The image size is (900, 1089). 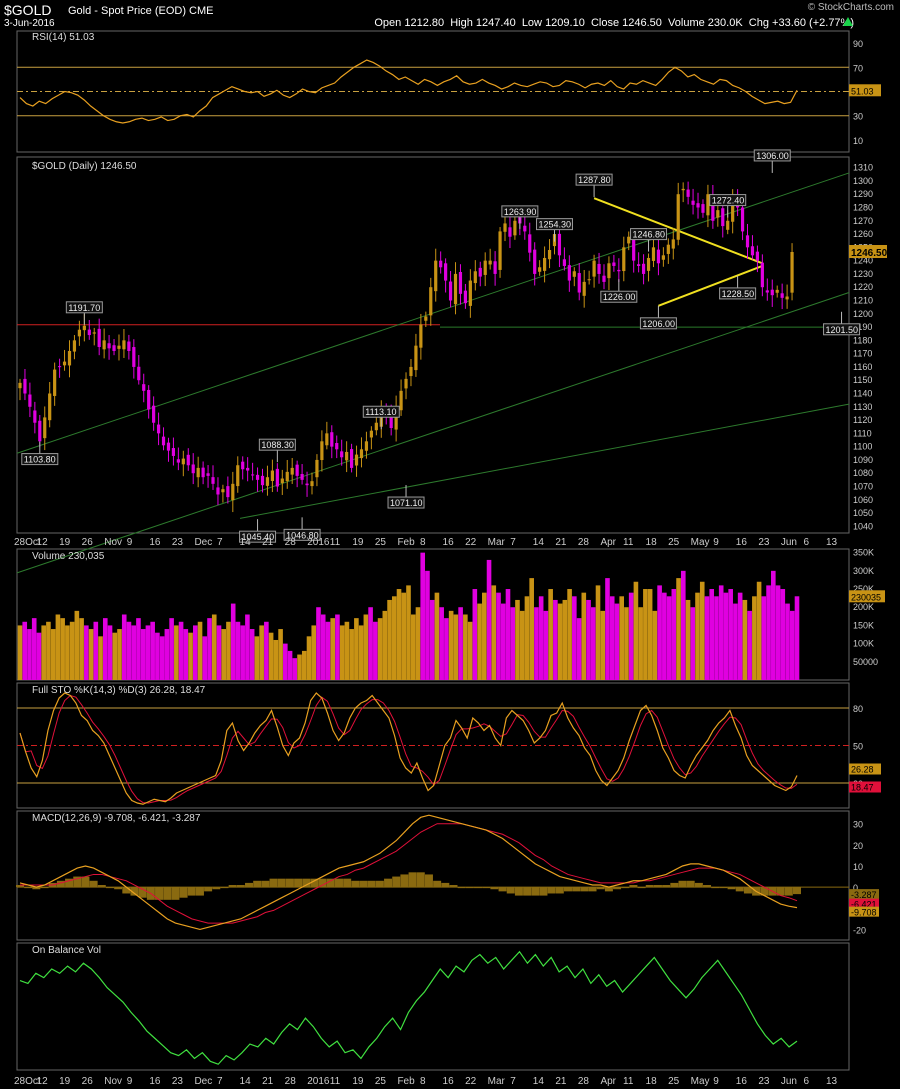 I want to click on x-axis-label-bottom: 12, so click(x=43, y=1081).